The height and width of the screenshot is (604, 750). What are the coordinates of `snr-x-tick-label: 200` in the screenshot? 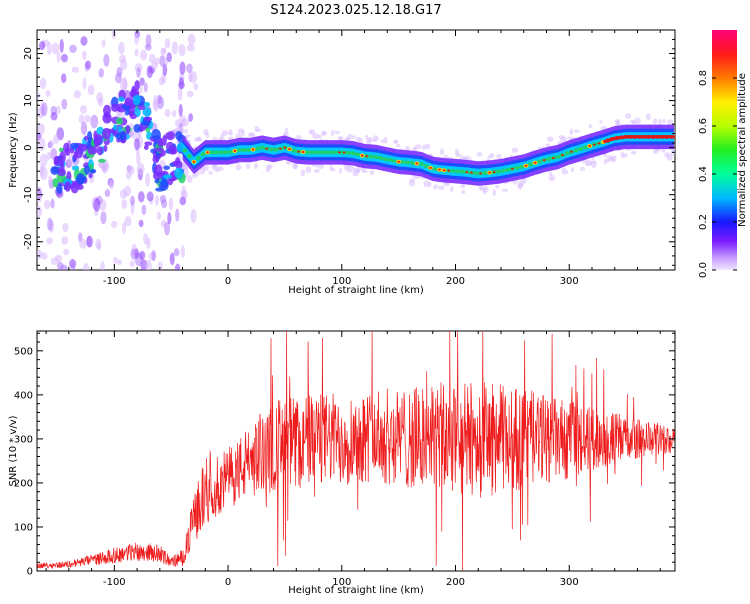 It's located at (455, 582).